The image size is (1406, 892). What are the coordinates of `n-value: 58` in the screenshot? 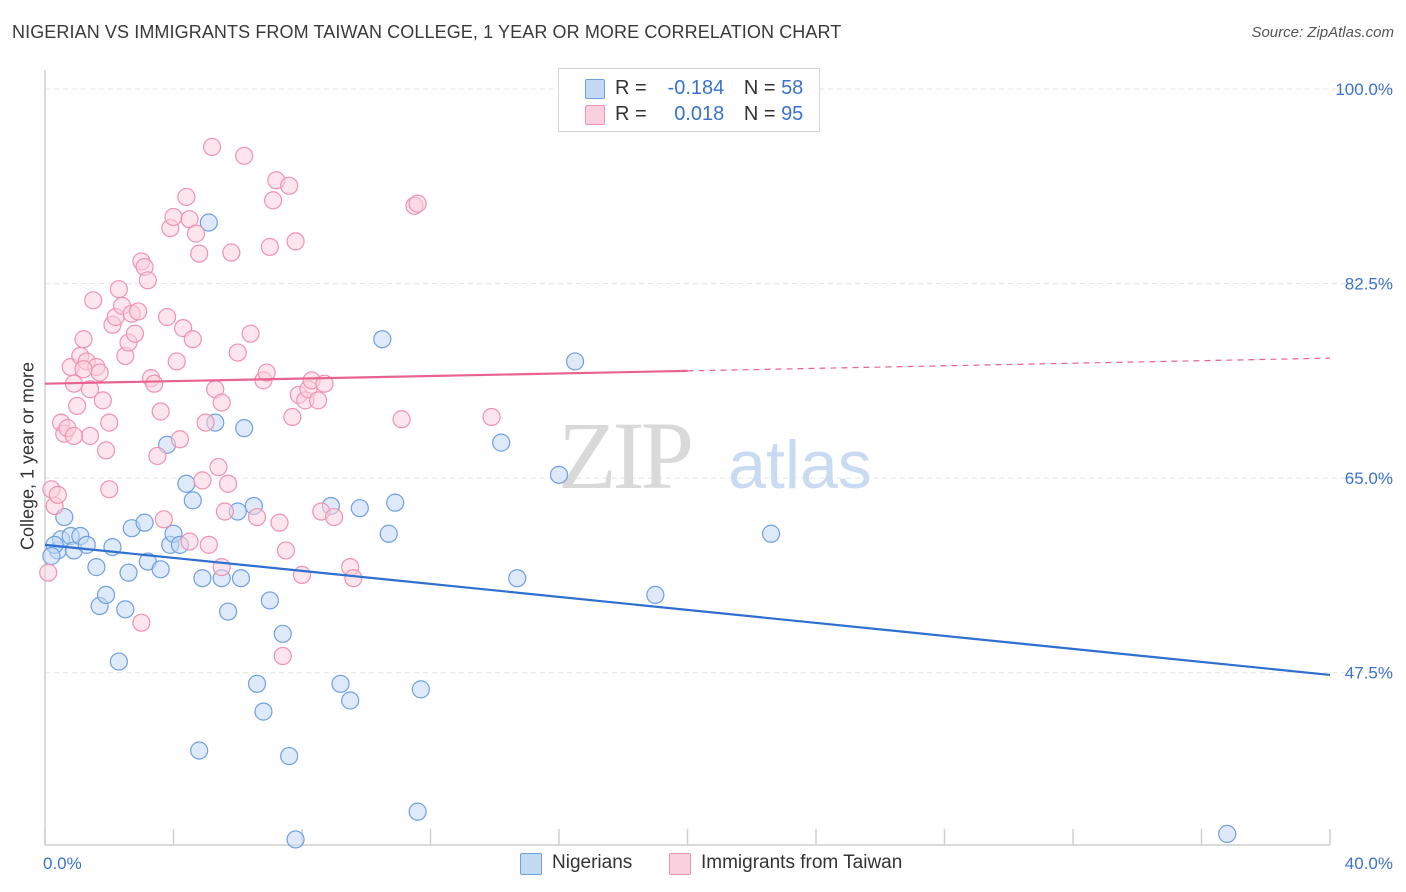 It's located at (792, 88).